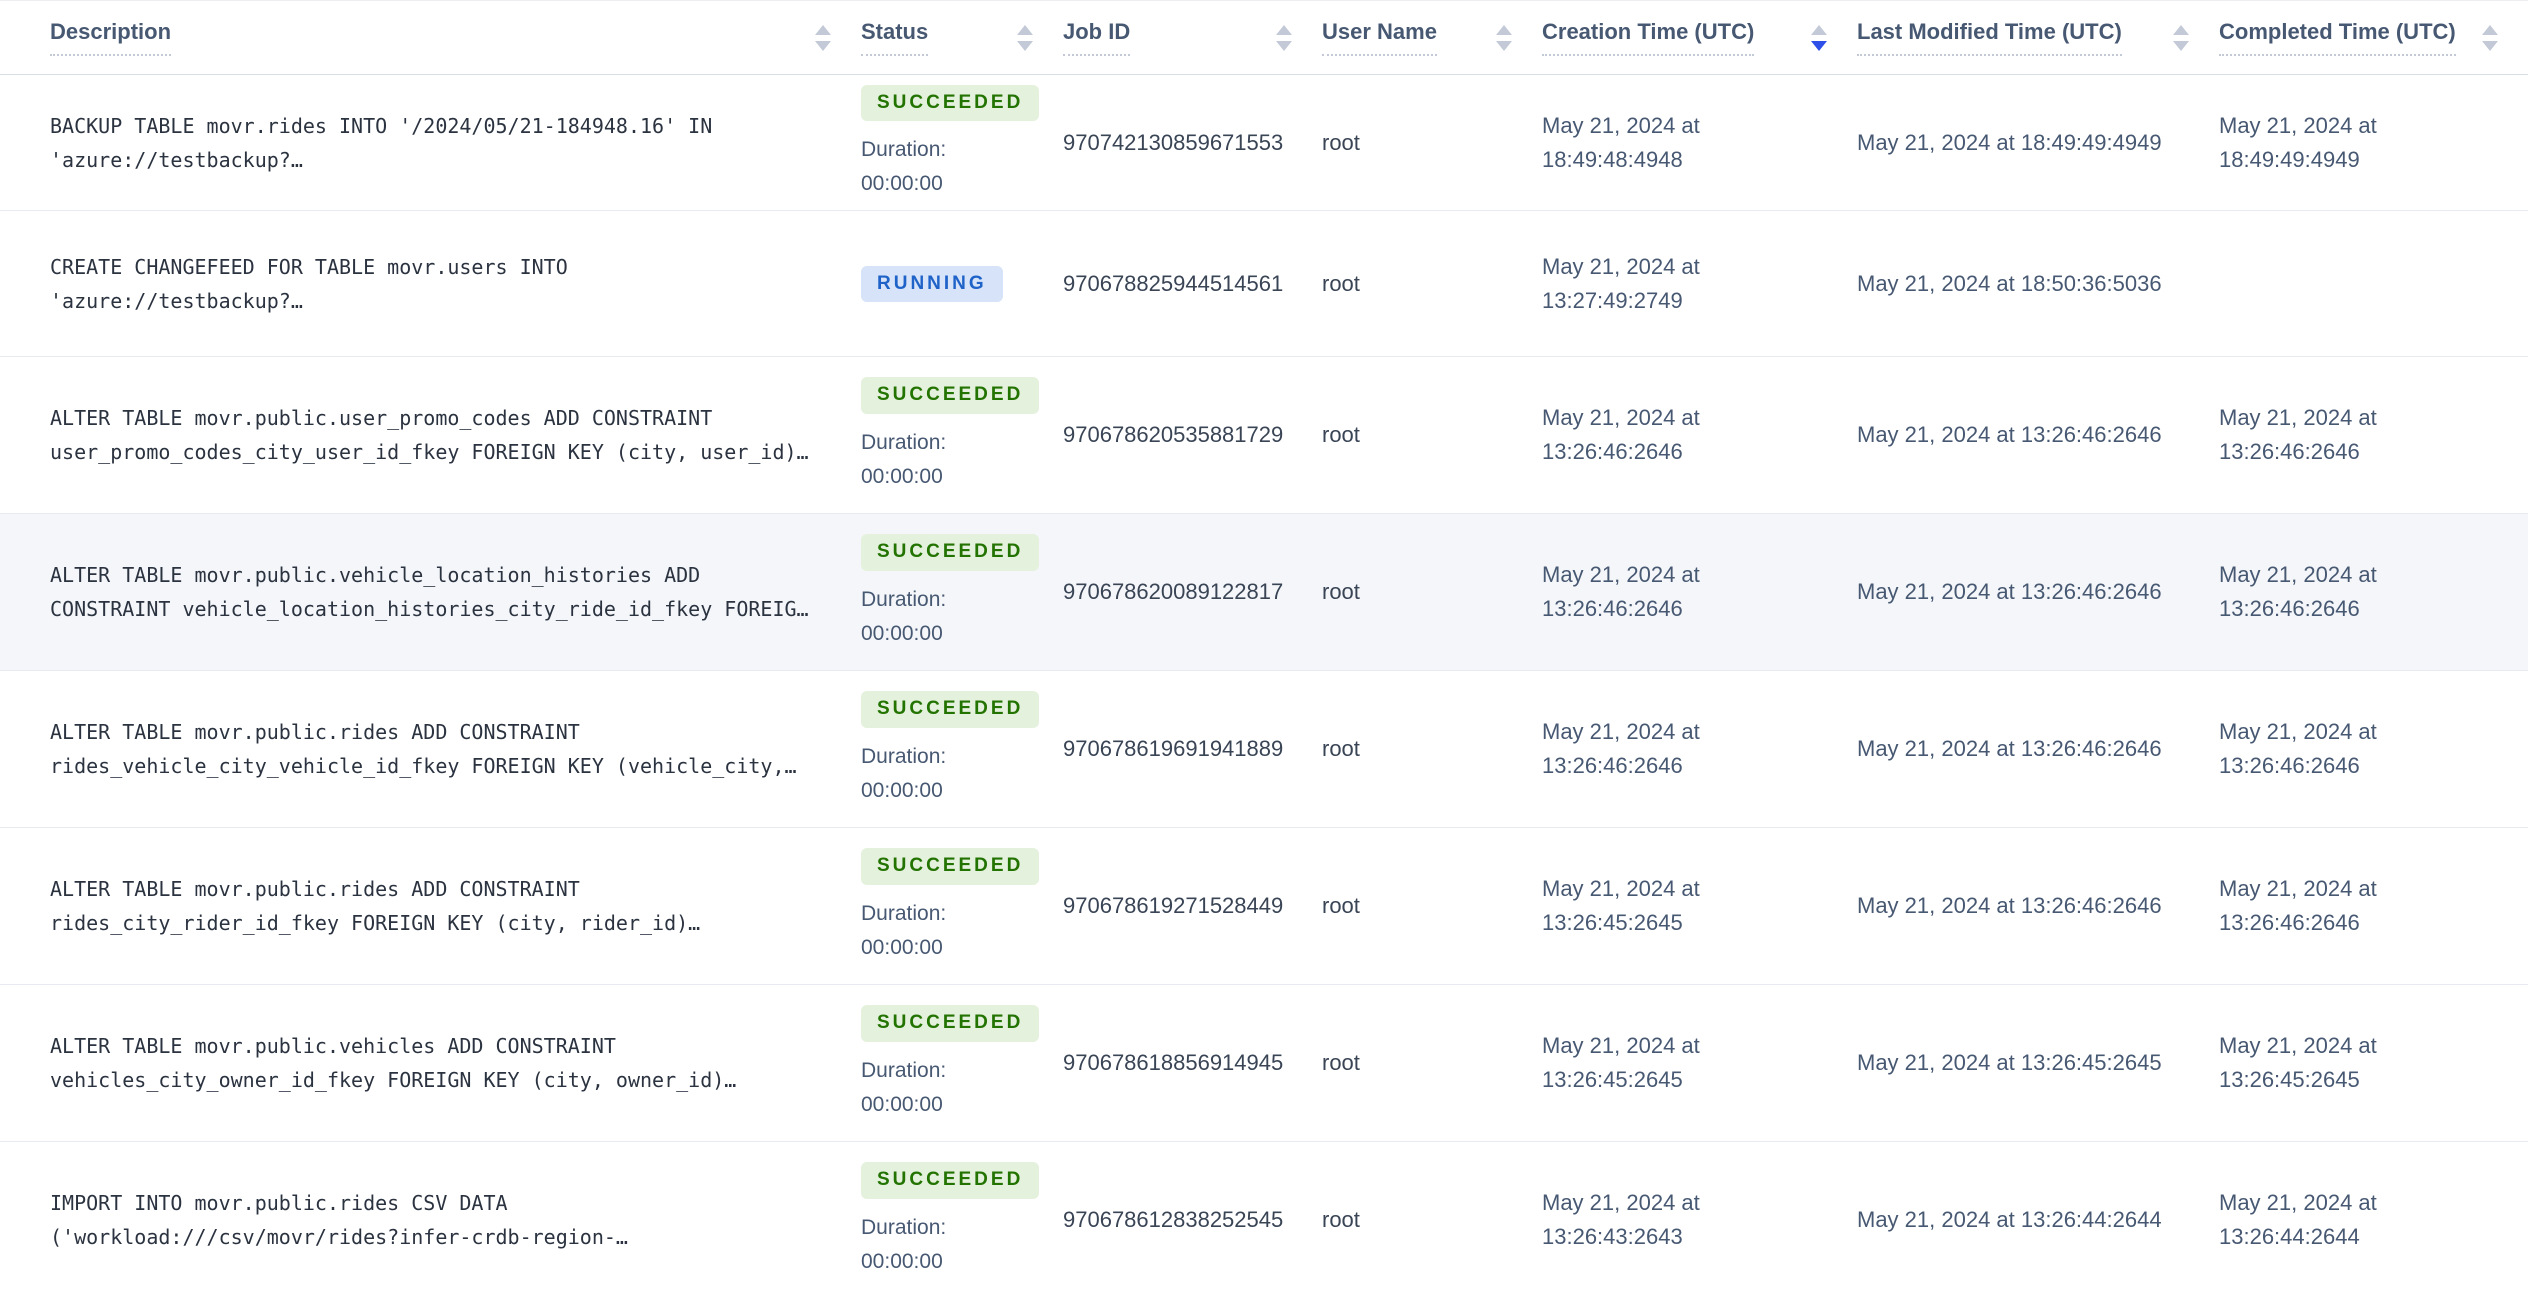 This screenshot has height=1292, width=2528. What do you see at coordinates (2009, 283) in the screenshot?
I see `last-modified-time: May 21, 2024 at 18:50:36:5036` at bounding box center [2009, 283].